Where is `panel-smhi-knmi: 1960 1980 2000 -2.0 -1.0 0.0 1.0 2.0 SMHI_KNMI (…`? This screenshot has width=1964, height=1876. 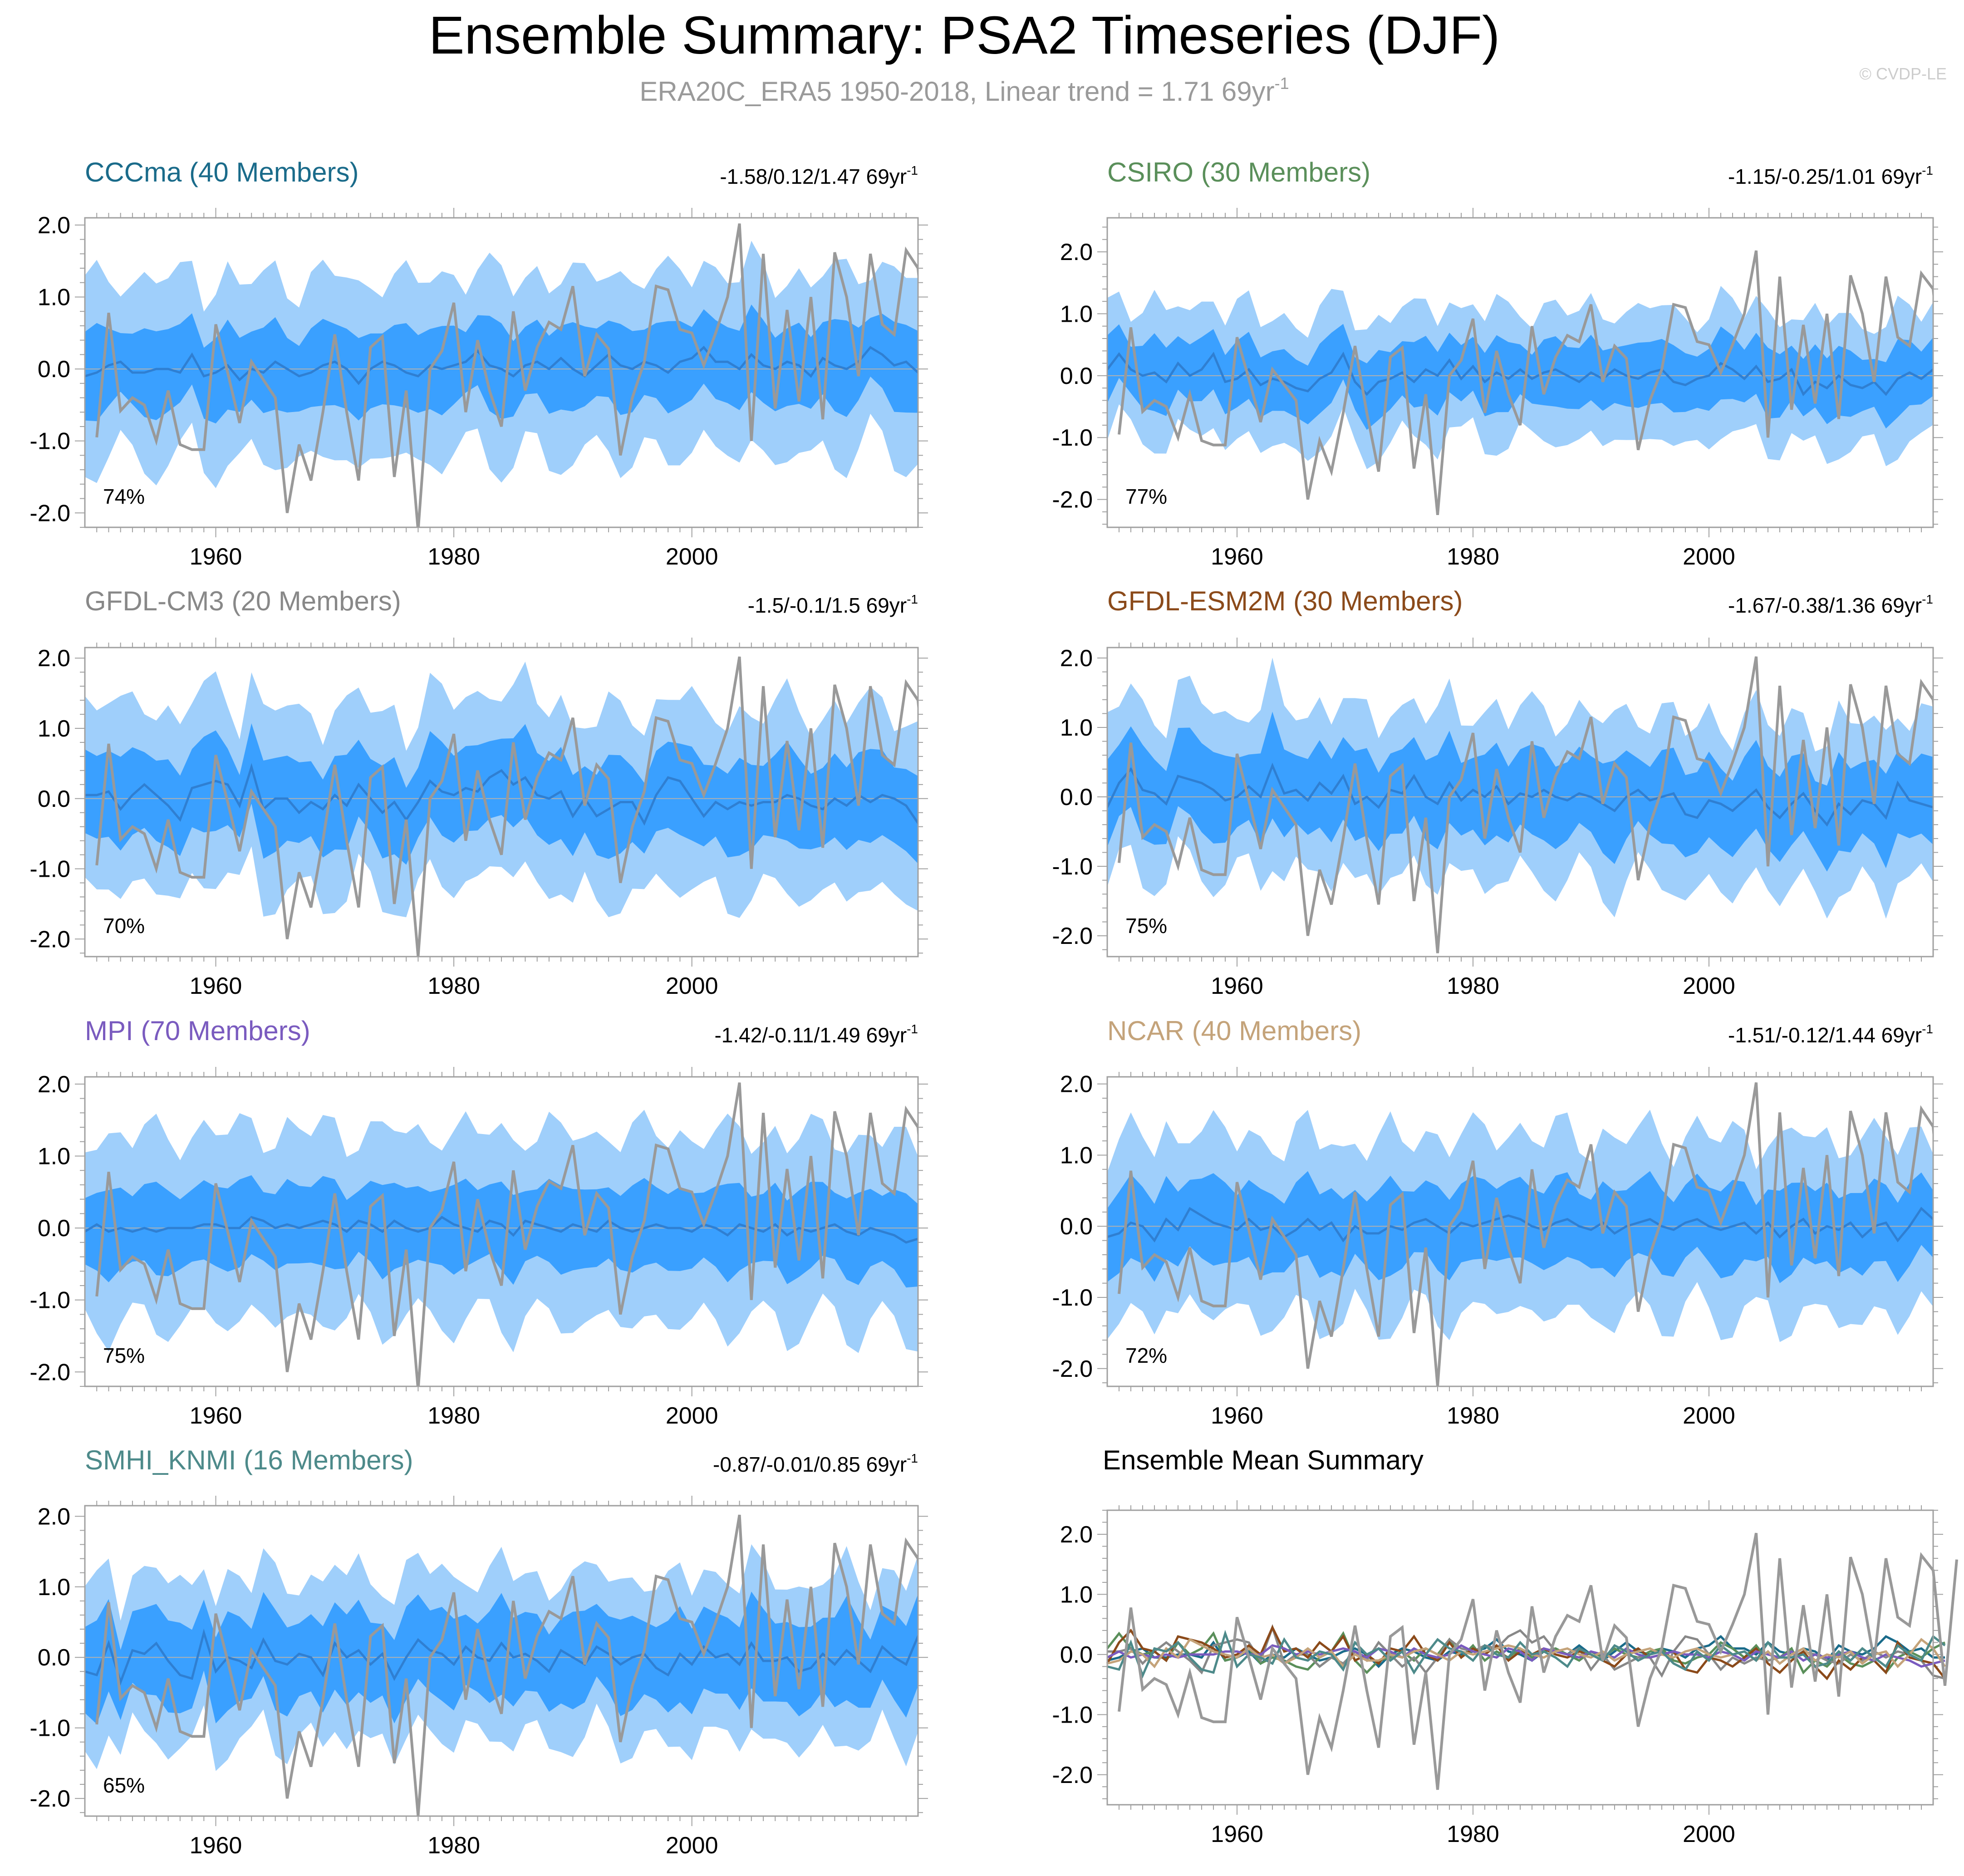
panel-smhi-knmi: 1960 1980 2000 -2.0 -1.0 0.0 1.0 2.0 SMHI_KNMI (… is located at coordinates (478, 1652).